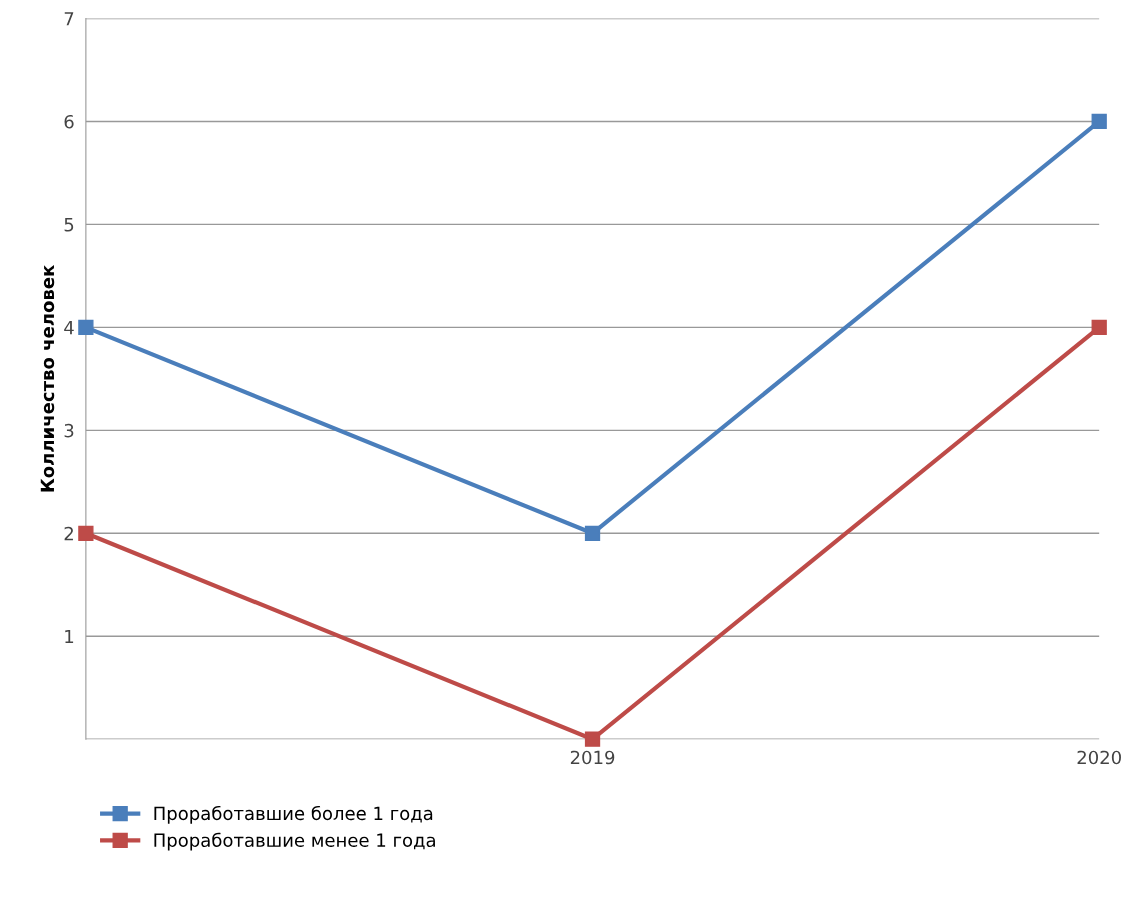 This screenshot has width=1145, height=924. What do you see at coordinates (69, 430) in the screenshot?
I see `y-tick-label: 3` at bounding box center [69, 430].